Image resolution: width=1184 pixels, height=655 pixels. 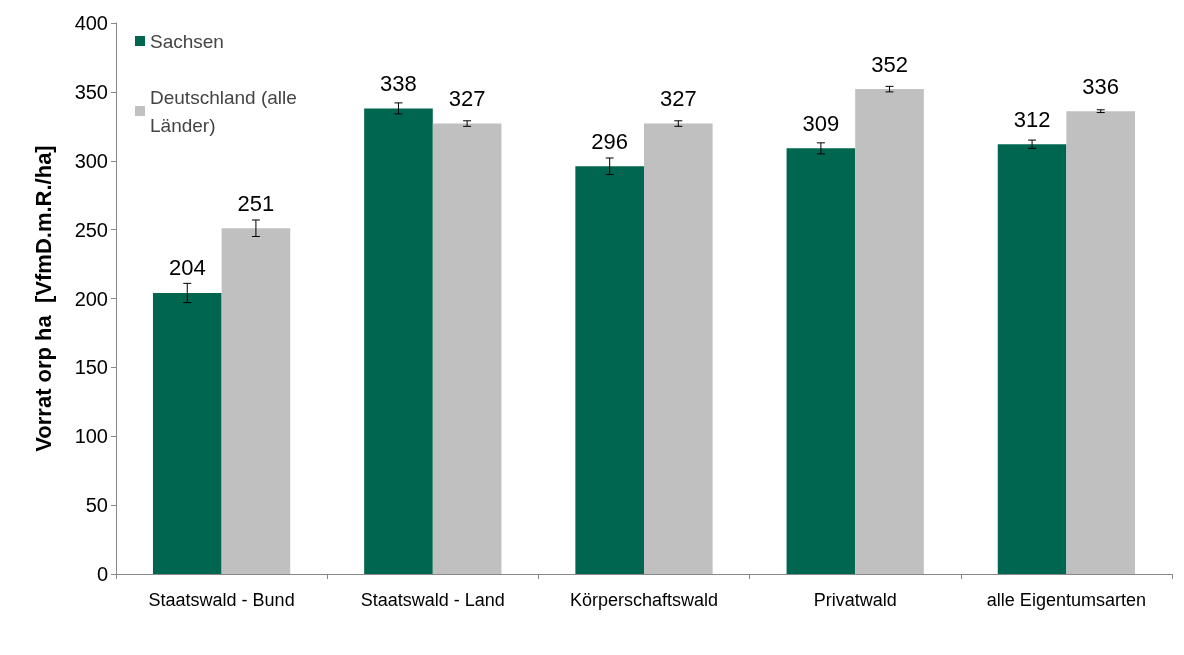 What do you see at coordinates (91, 367) in the screenshot?
I see `y-tick-label: 150` at bounding box center [91, 367].